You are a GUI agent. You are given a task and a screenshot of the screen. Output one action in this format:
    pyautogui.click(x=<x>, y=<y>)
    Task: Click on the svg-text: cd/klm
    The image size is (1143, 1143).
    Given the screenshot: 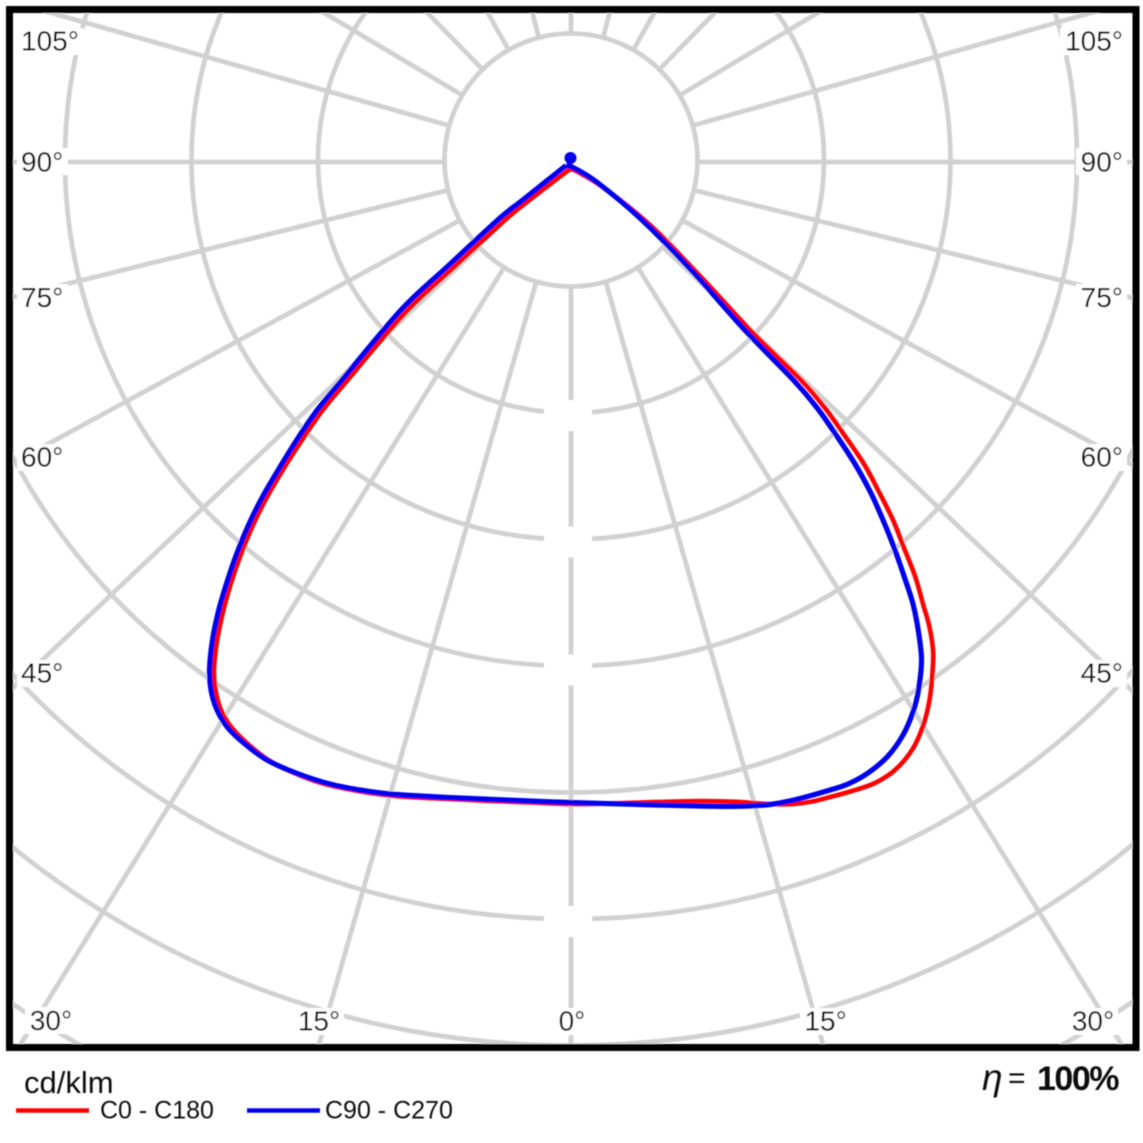 What is the action you would take?
    pyautogui.click(x=69, y=1082)
    